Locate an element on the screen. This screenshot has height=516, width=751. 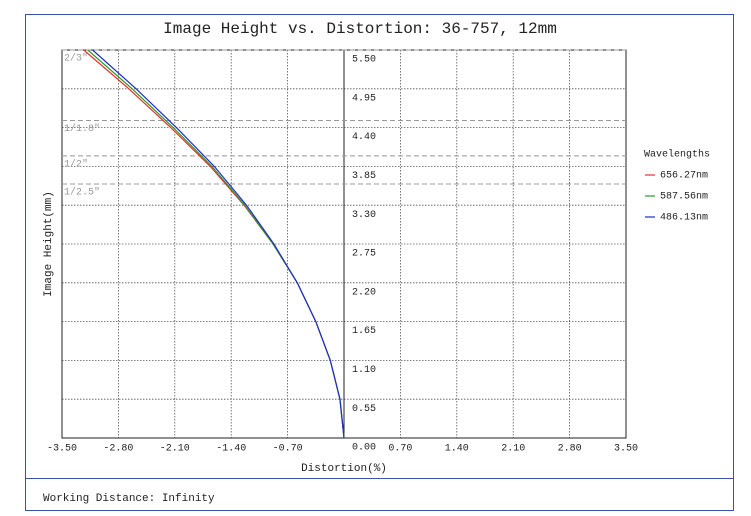
legend-label: 656.27nm is located at coordinates (684, 176).